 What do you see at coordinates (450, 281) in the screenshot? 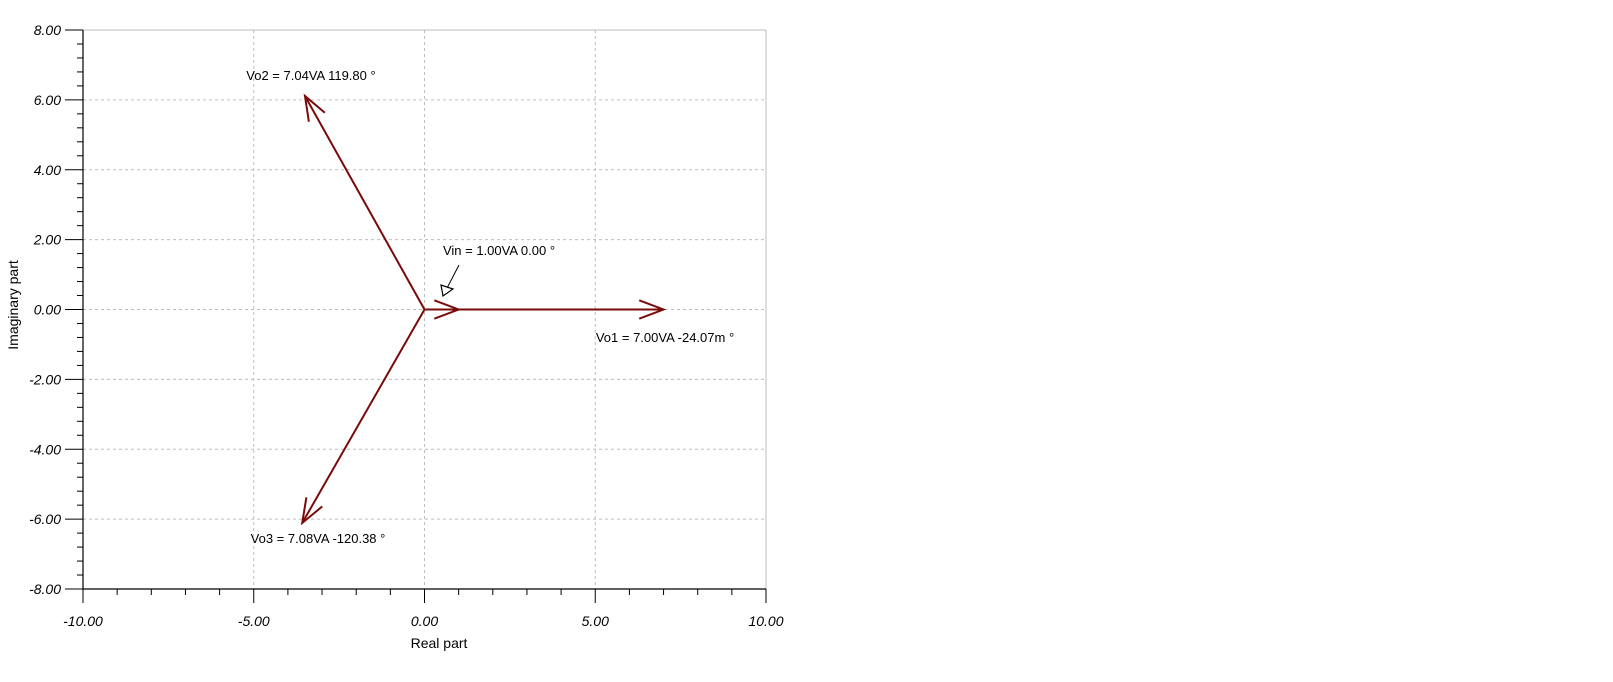
I see `vin-pointer` at bounding box center [450, 281].